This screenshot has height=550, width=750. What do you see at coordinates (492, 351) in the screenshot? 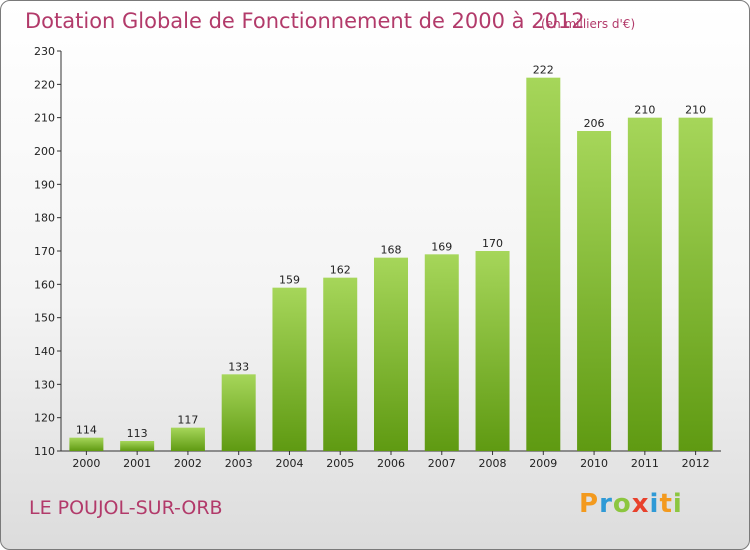
I see `bar-2008` at bounding box center [492, 351].